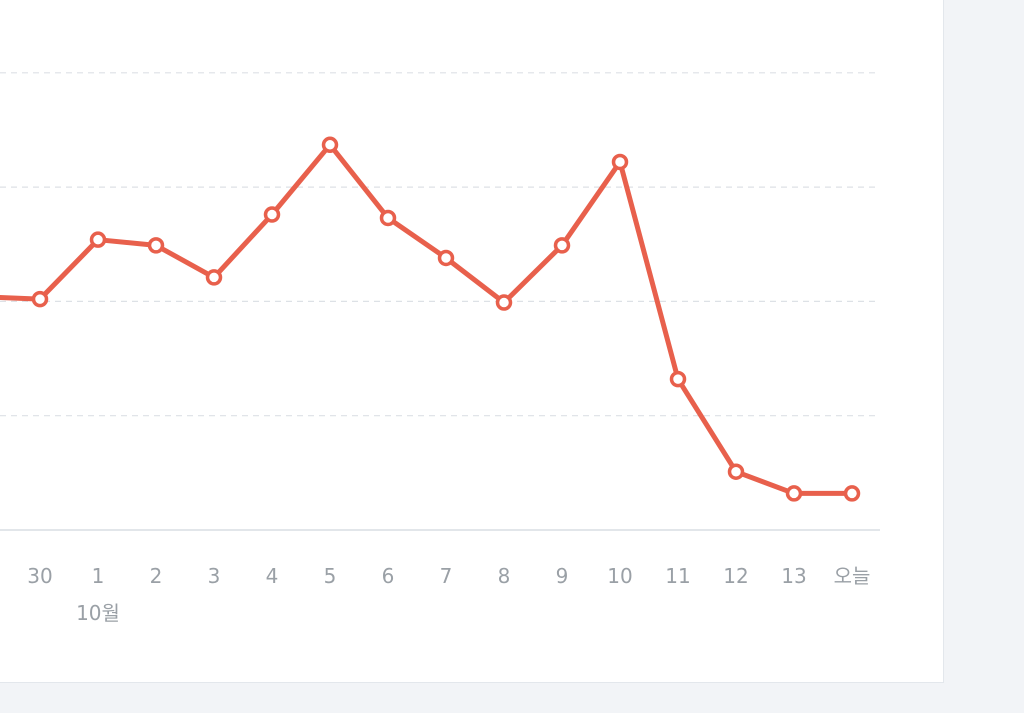  What do you see at coordinates (677, 576) in the screenshot?
I see `x-tick-label: 11` at bounding box center [677, 576].